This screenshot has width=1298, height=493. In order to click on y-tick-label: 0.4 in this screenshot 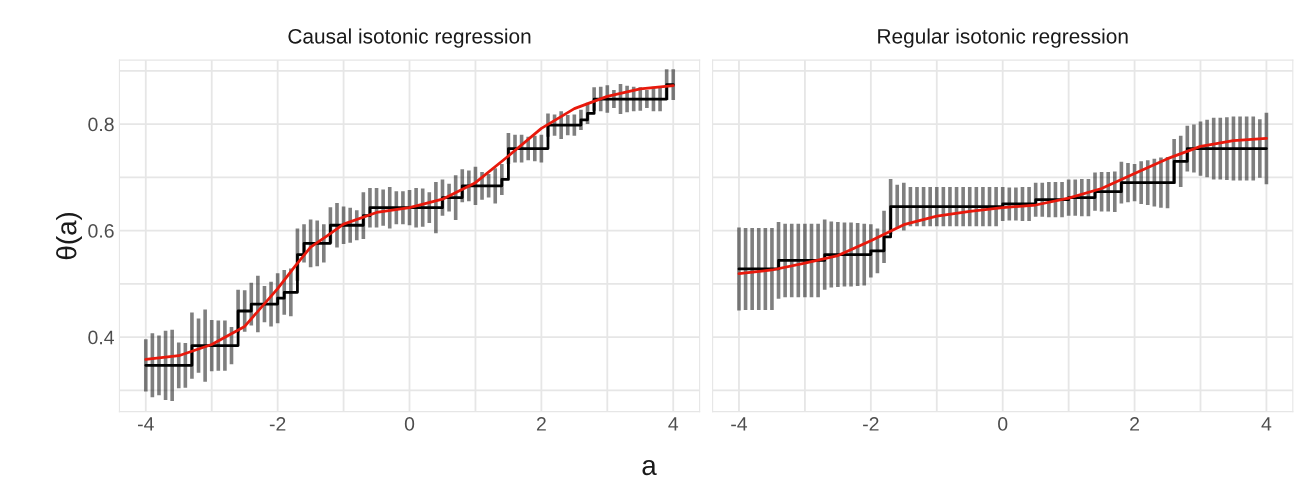, I will do `click(101, 337)`.